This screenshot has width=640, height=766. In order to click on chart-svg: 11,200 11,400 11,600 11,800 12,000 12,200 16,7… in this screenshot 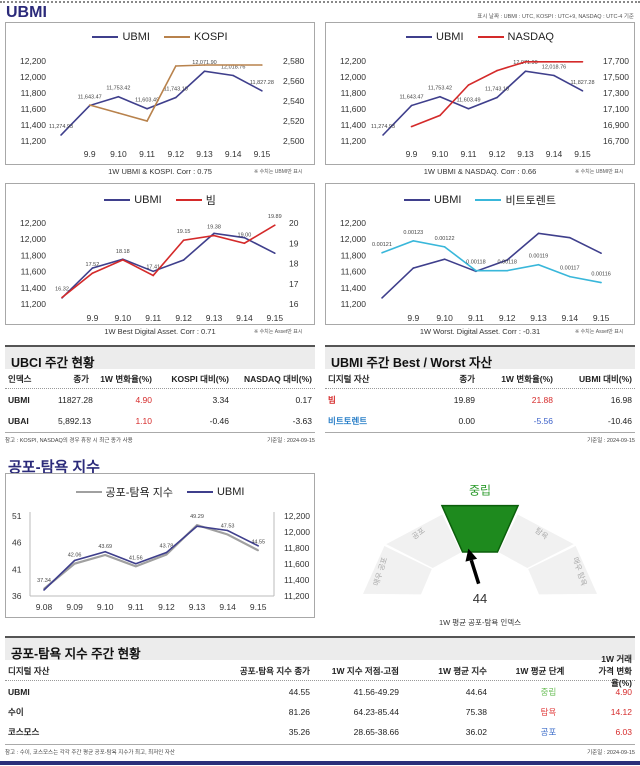, I will do `click(484, 107)`.